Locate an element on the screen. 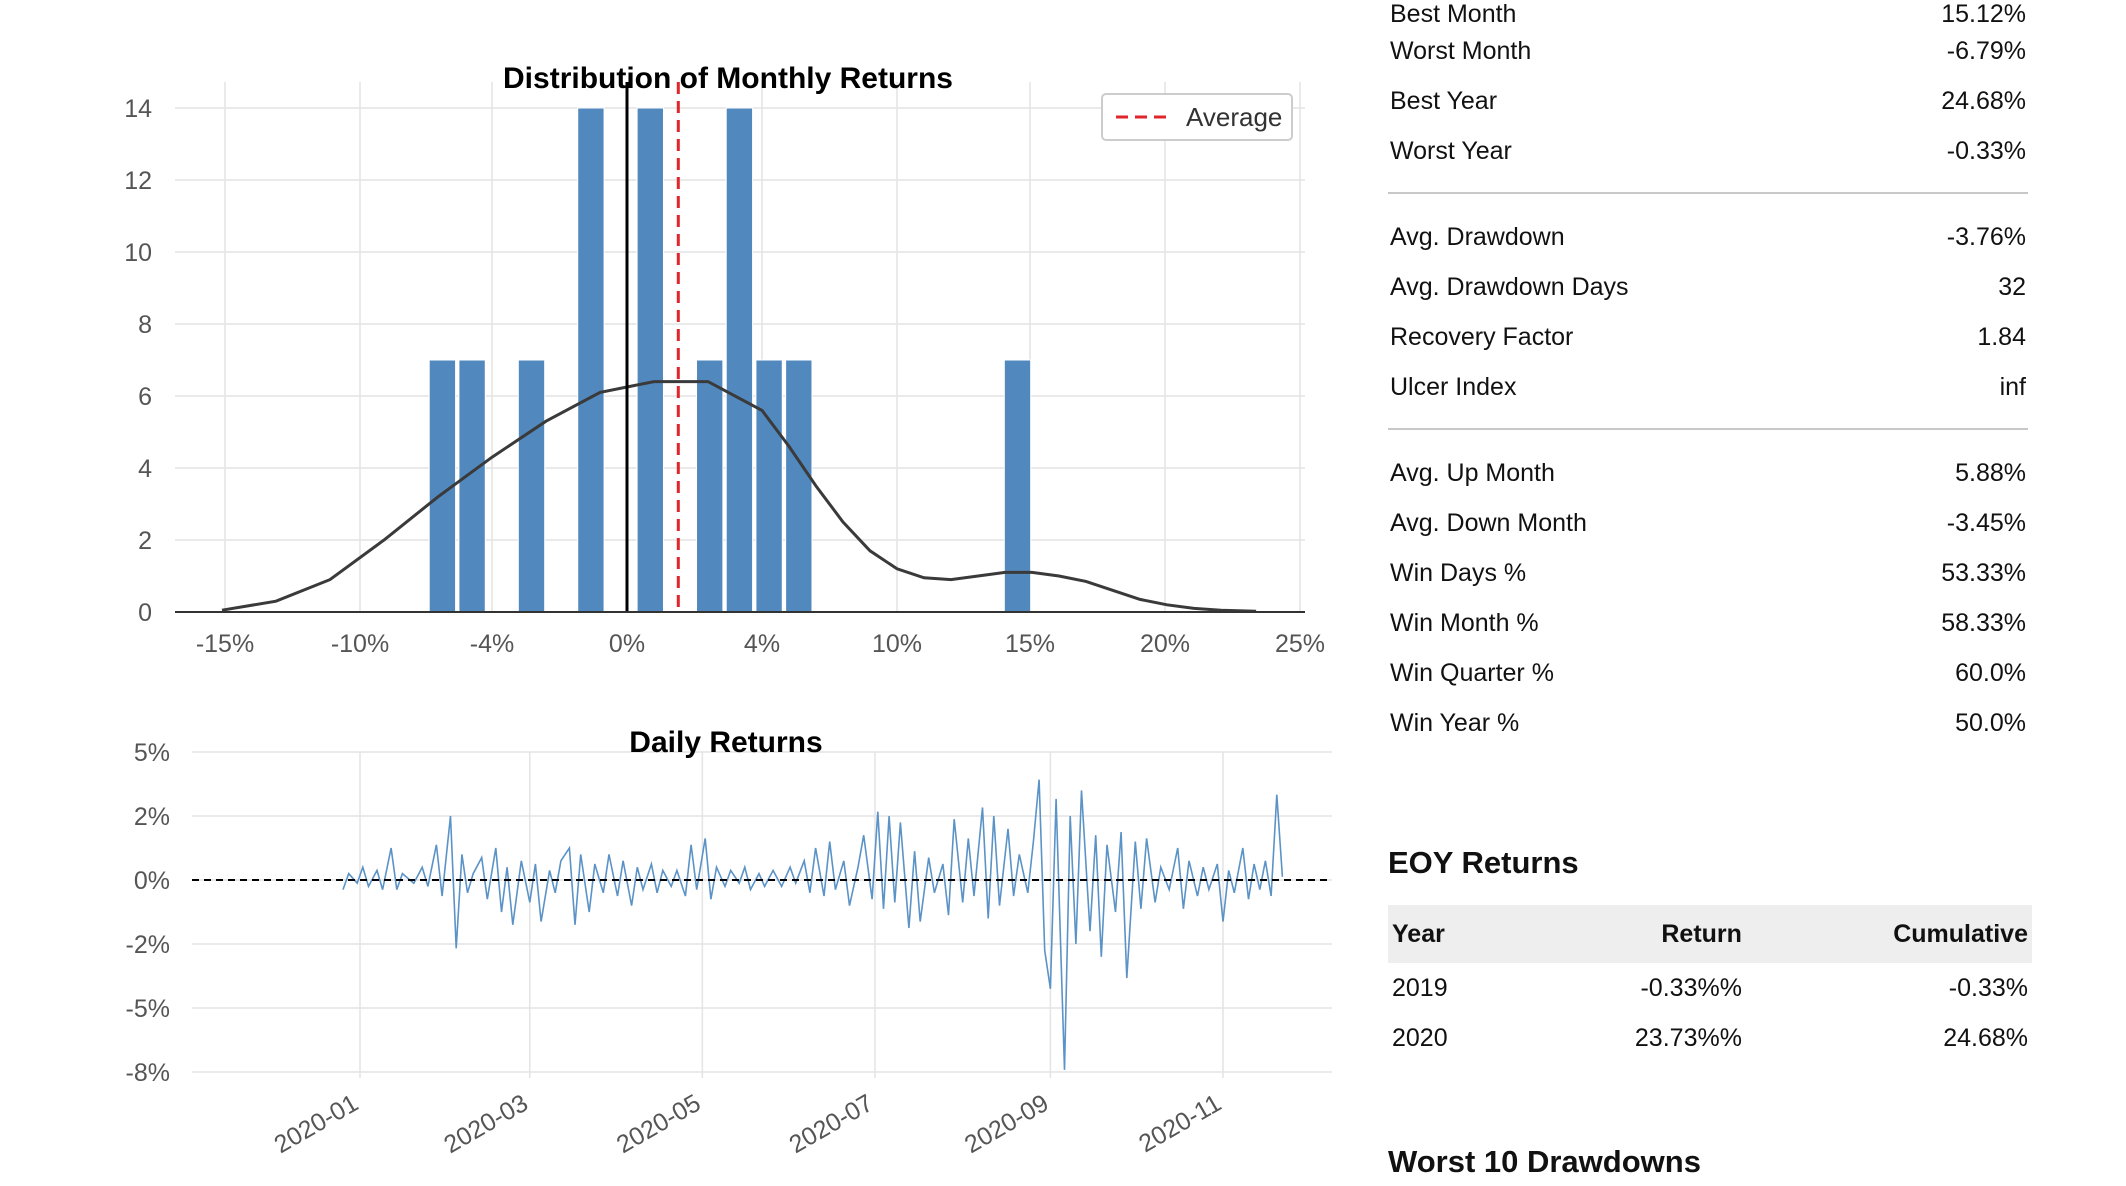  eoy-header-return: Return is located at coordinates (1630, 934).